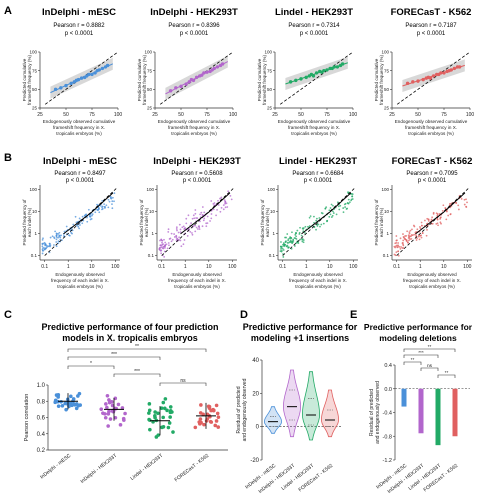 The image size is (479, 500). I want to click on panel-a-pvalue: p < 0.0001, so click(194, 34).